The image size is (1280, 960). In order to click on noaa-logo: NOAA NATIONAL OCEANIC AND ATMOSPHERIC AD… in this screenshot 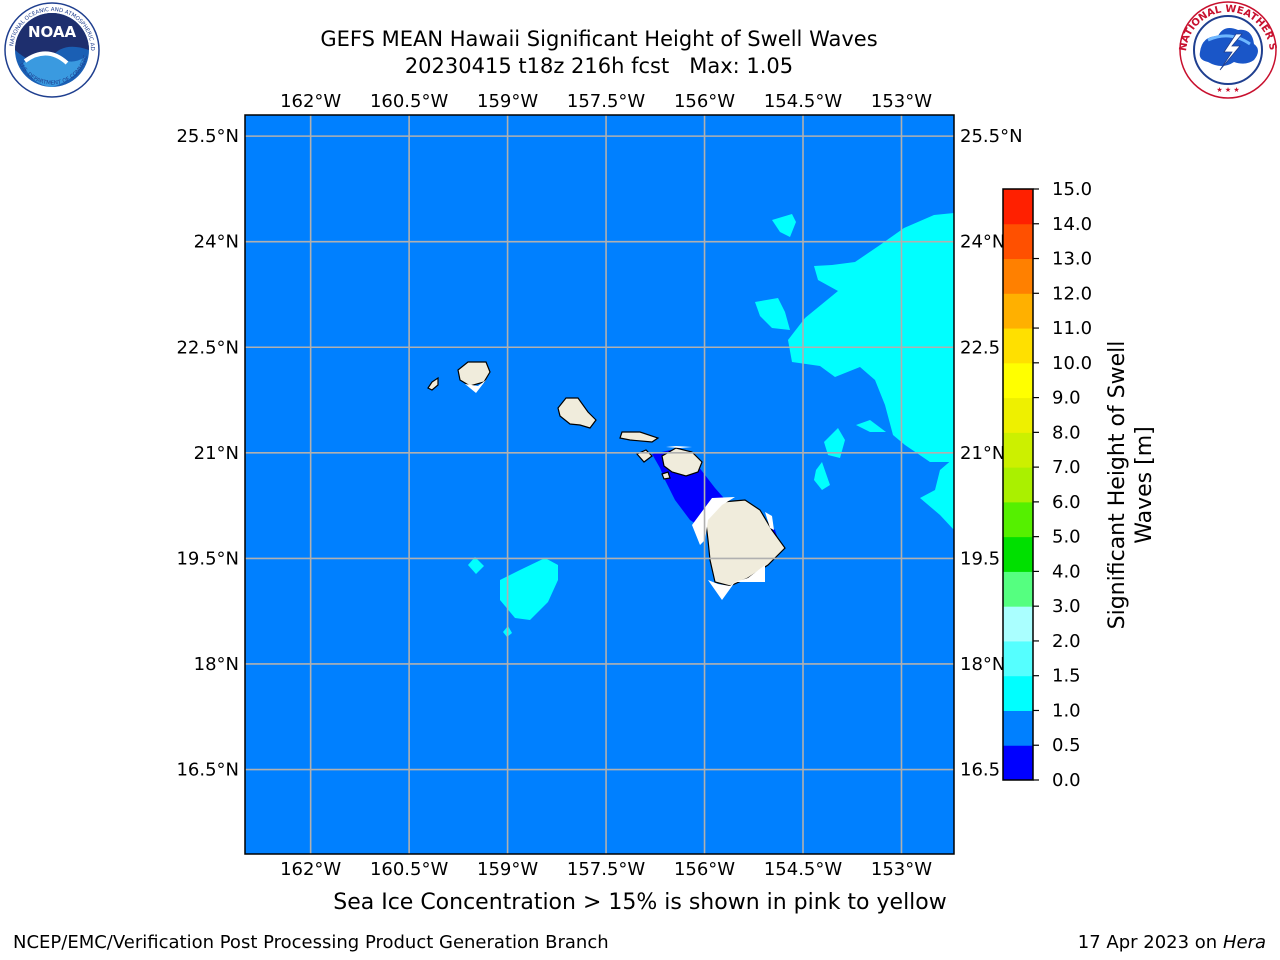, I will do `click(51, 49)`.